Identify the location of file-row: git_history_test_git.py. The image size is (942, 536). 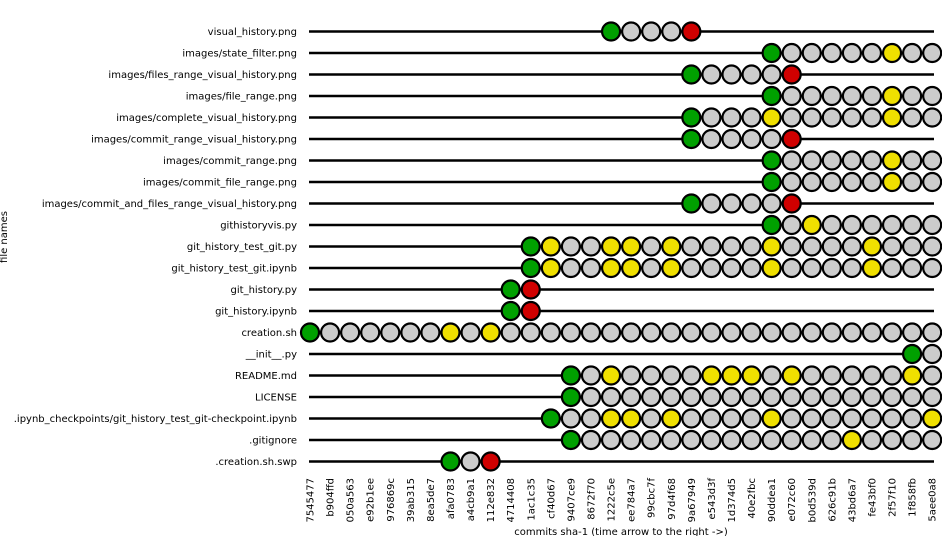
(564, 246).